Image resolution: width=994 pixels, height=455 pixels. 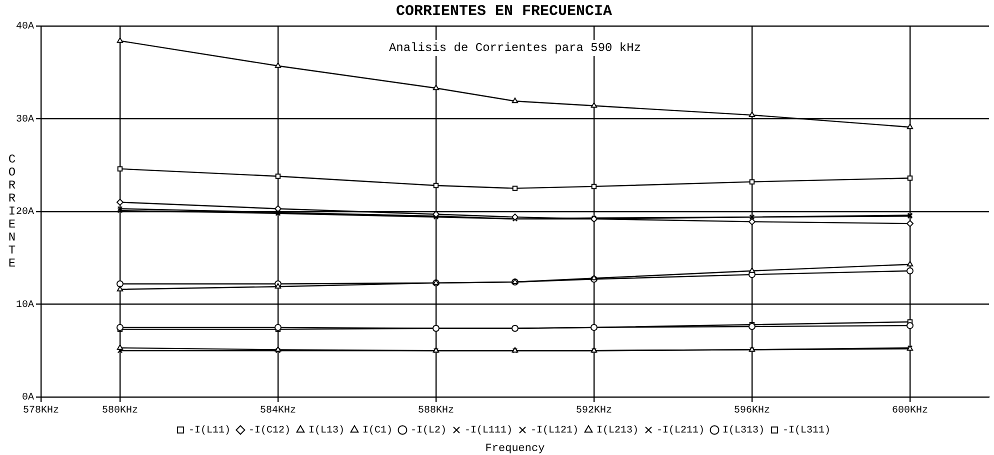 I want to click on y-tick-label: 10A, so click(x=25, y=305).